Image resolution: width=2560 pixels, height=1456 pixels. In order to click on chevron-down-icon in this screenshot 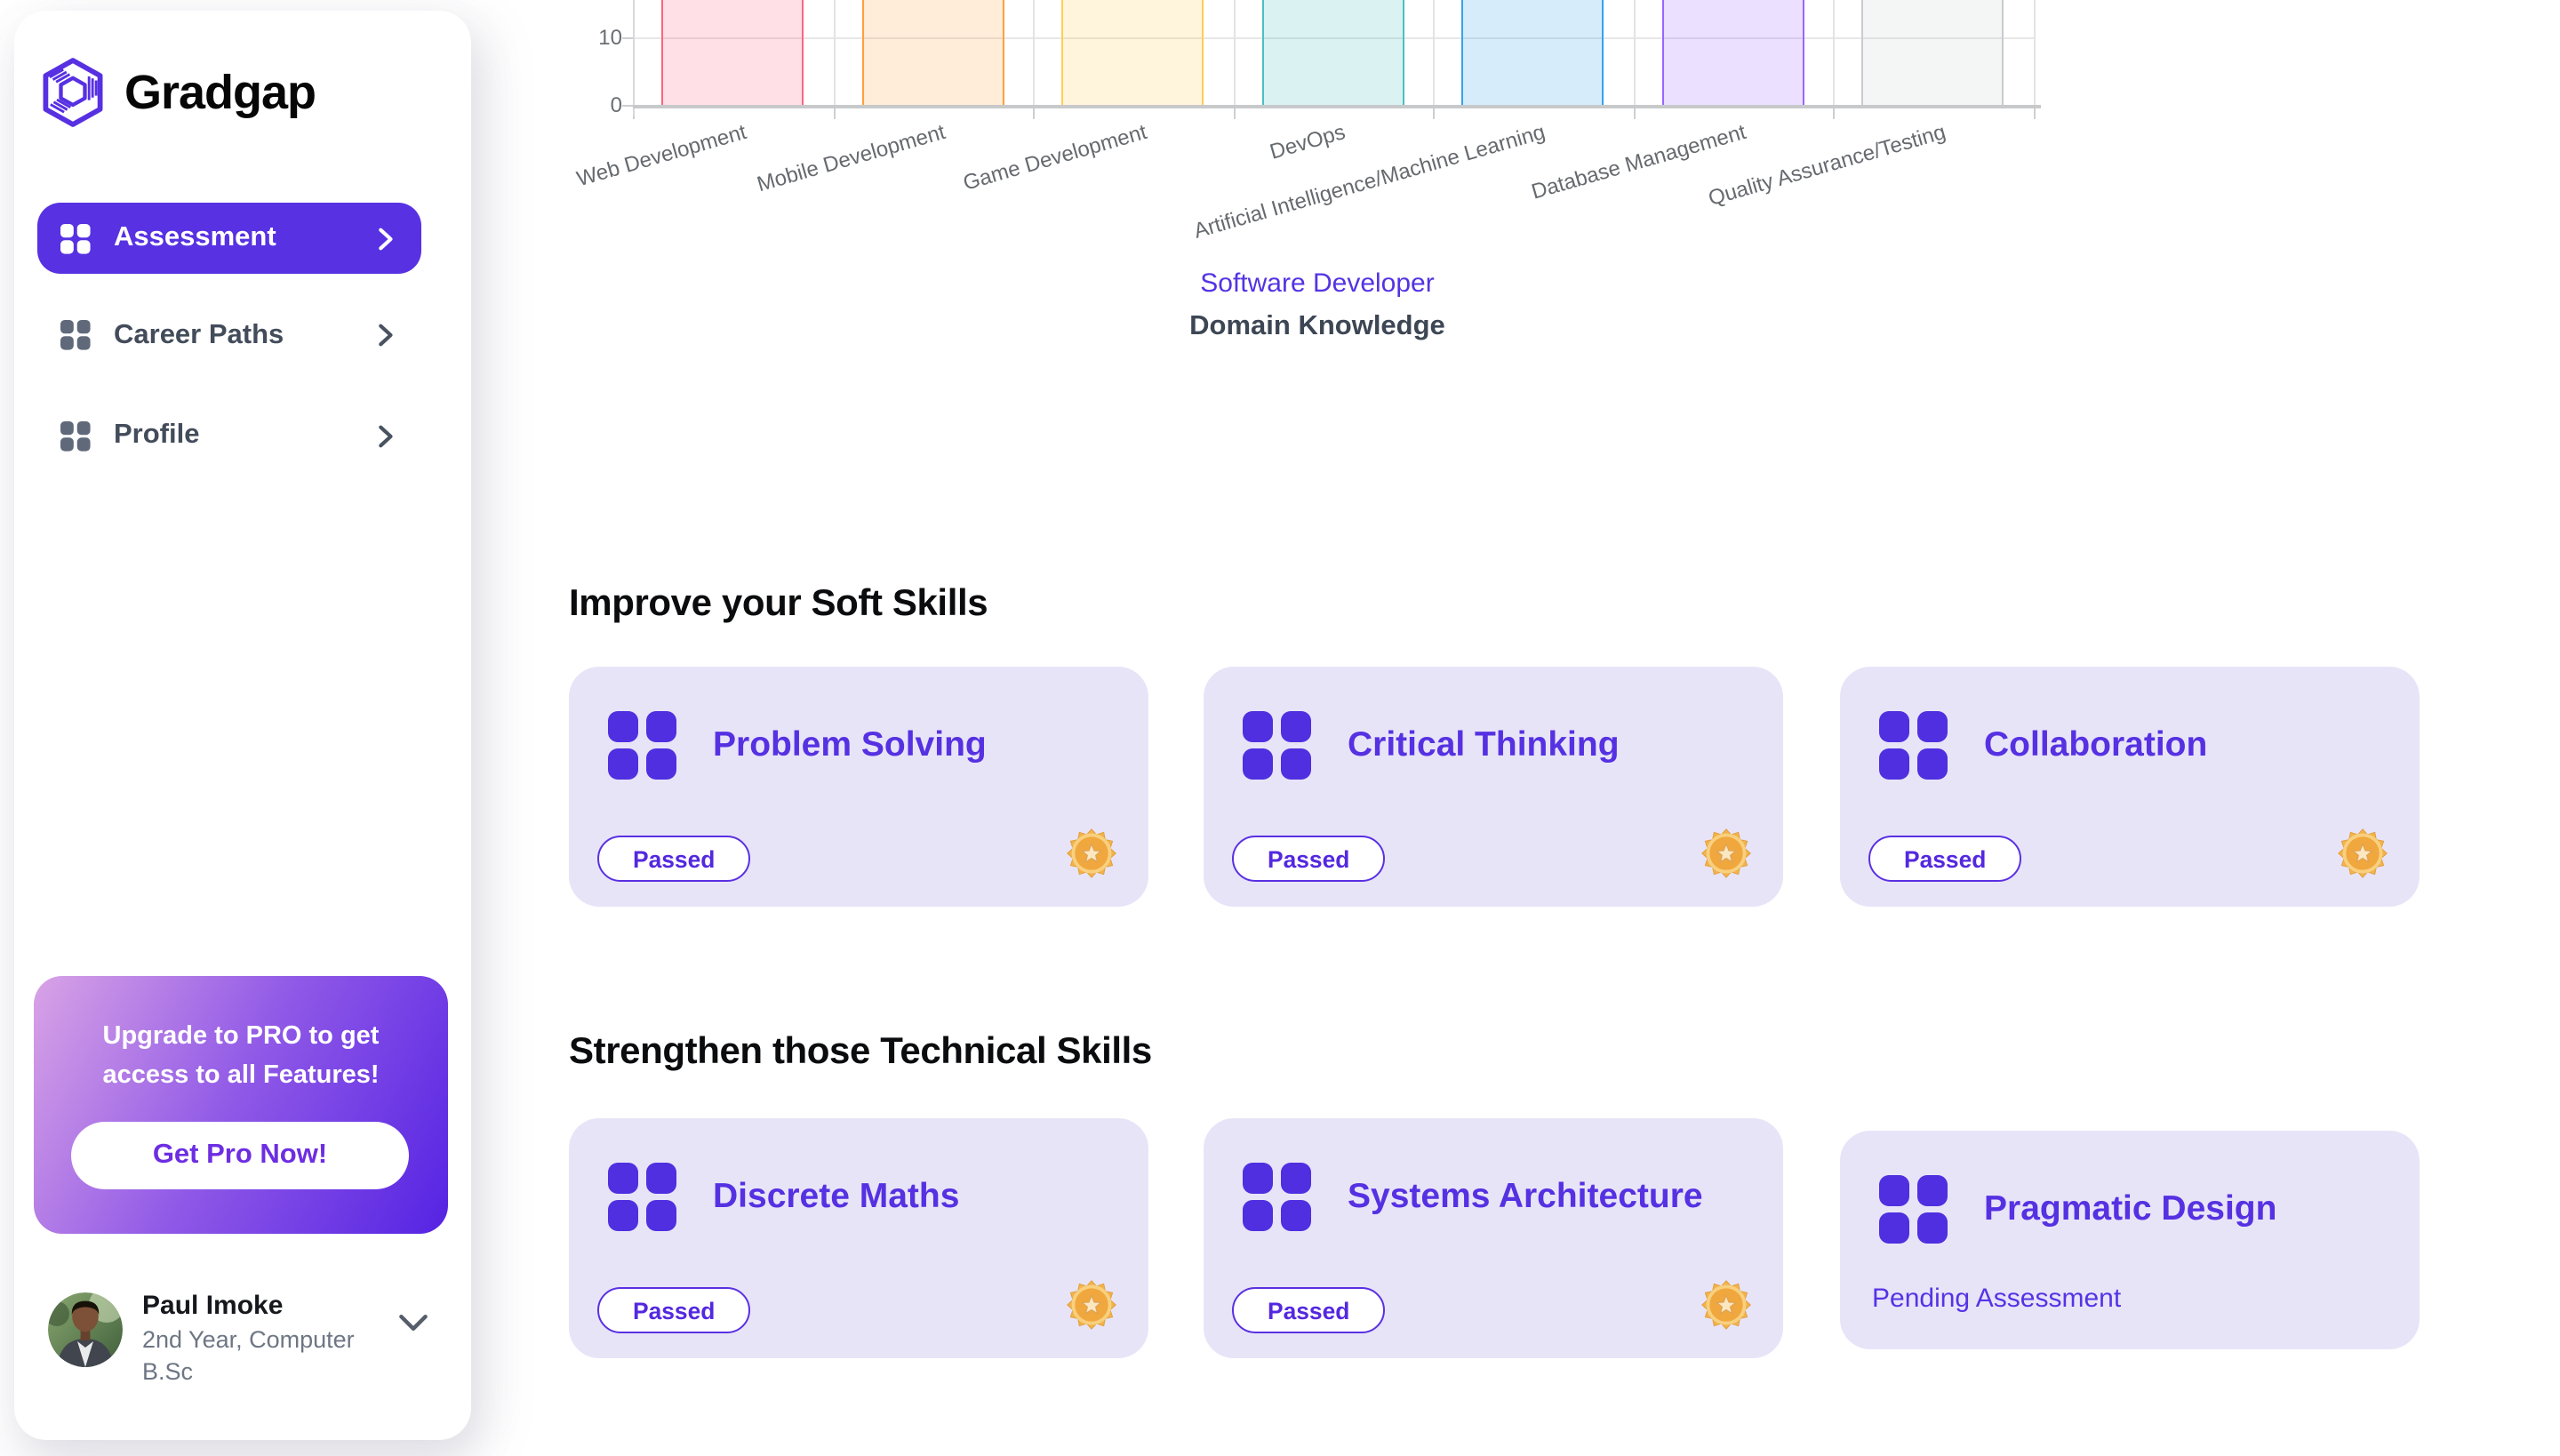, I will do `click(413, 1326)`.